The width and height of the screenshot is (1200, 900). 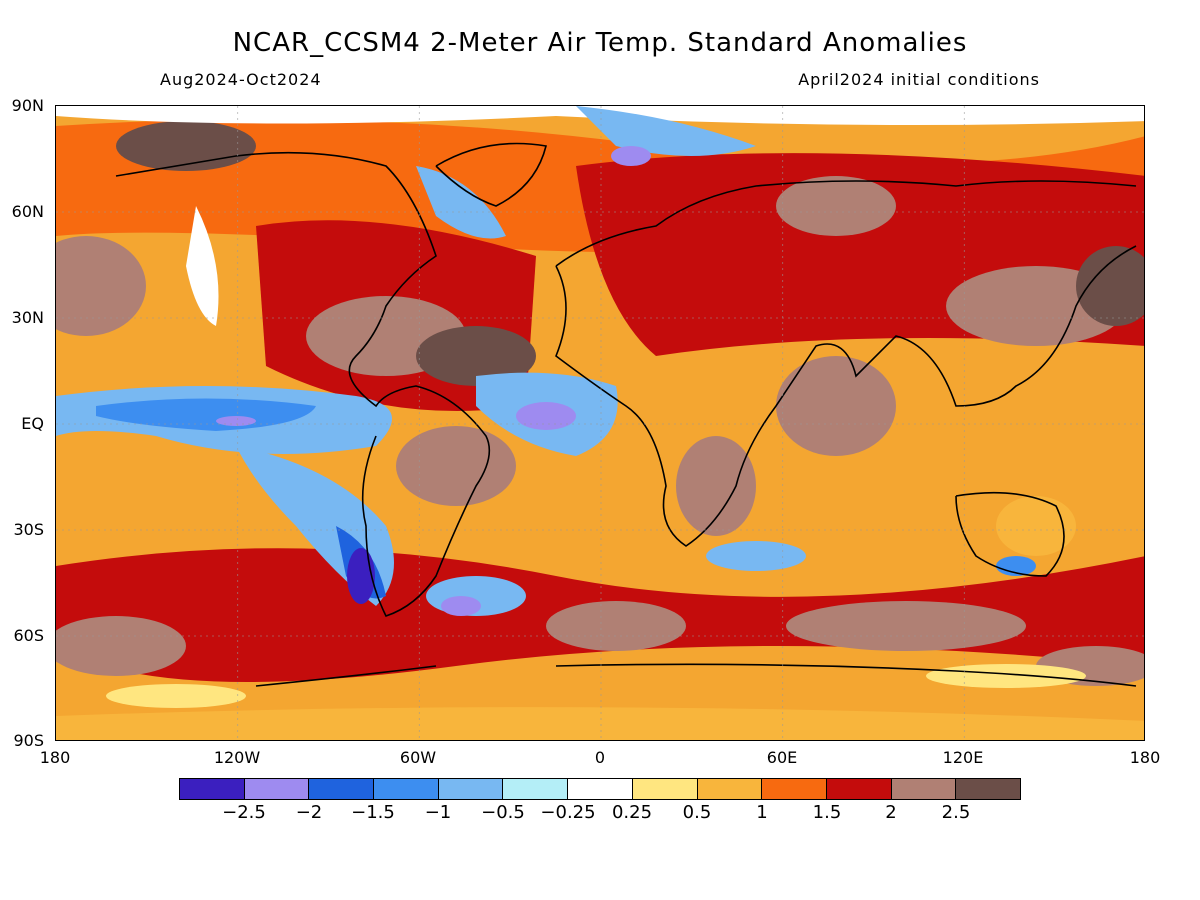 I want to click on colorbar-label: −1.5, so click(x=373, y=812).